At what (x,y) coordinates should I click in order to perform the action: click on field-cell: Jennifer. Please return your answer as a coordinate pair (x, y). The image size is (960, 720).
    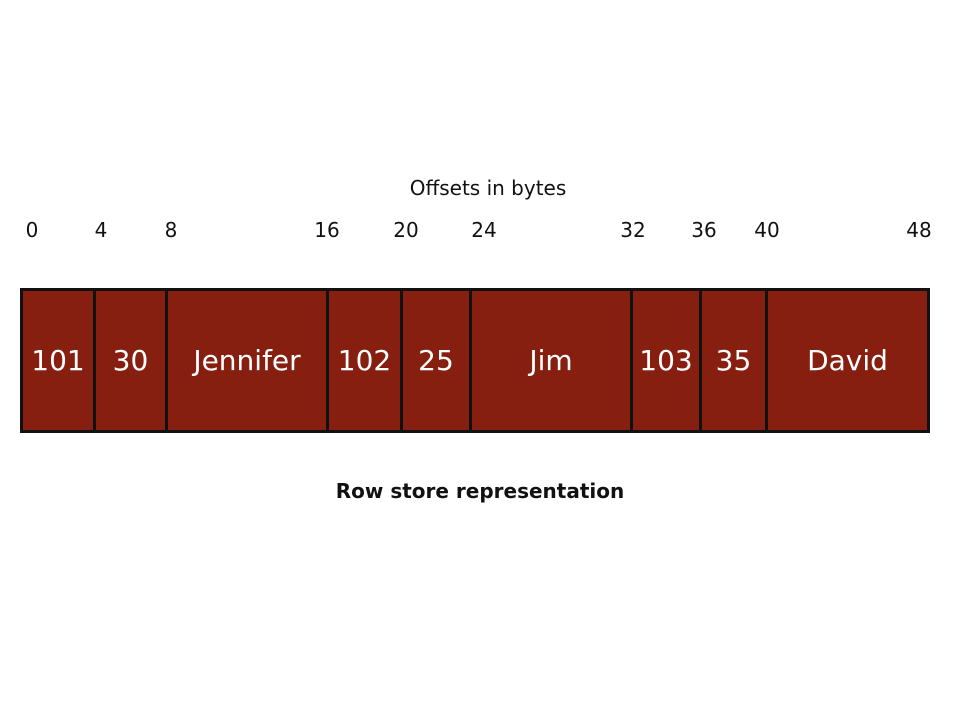
    Looking at the image, I should click on (247, 360).